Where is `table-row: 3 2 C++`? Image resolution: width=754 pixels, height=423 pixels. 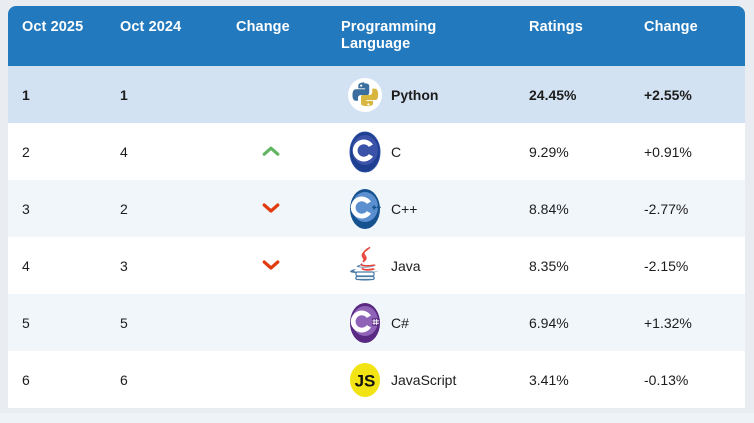 table-row: 3 2 C++ is located at coordinates (376, 209).